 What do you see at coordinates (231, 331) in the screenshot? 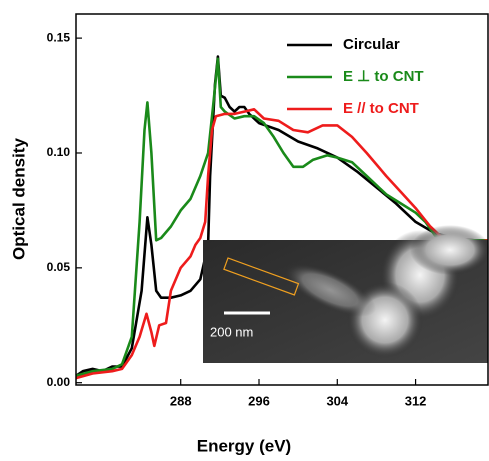
I see `scale-label: 200 nm` at bounding box center [231, 331].